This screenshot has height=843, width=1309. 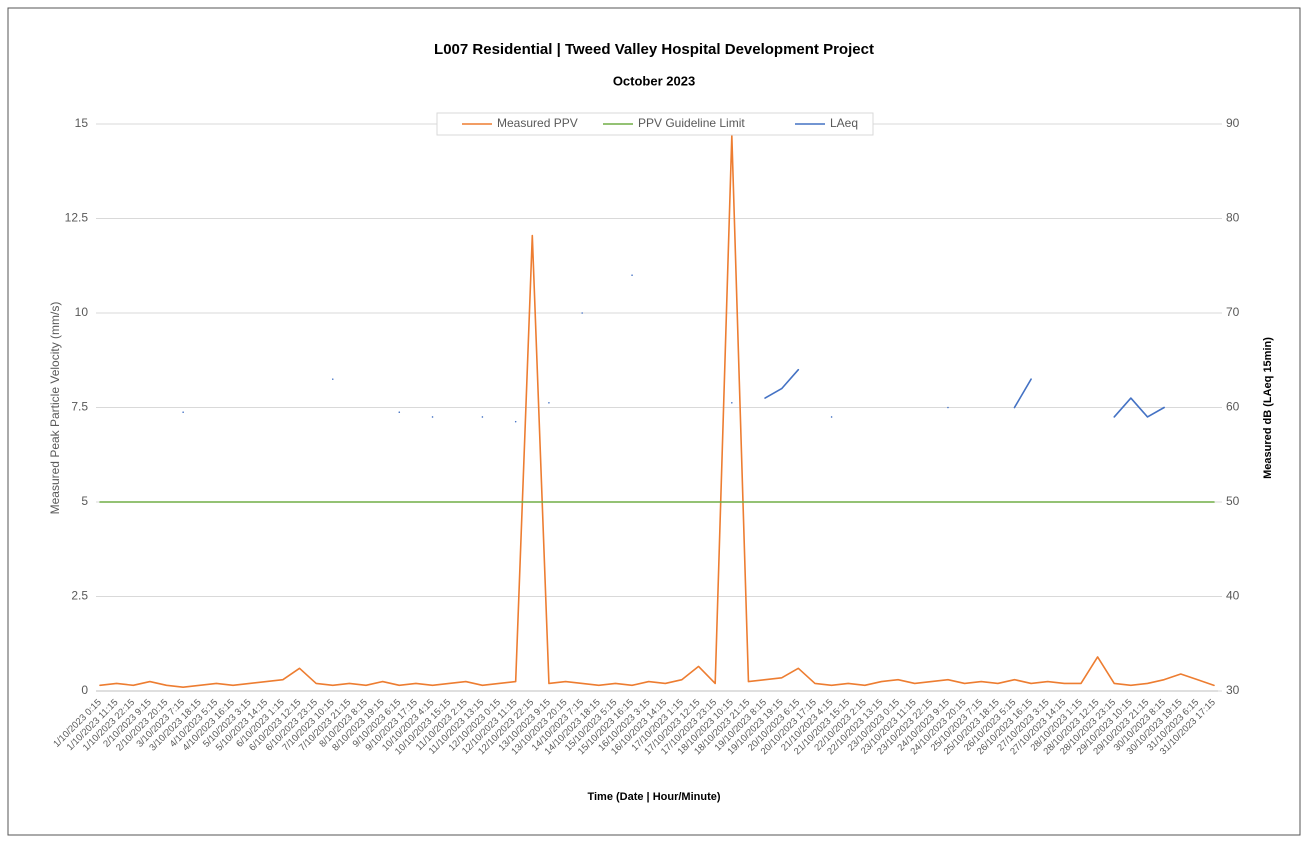 I want to click on y2-tick-label: 70, so click(x=1233, y=312).